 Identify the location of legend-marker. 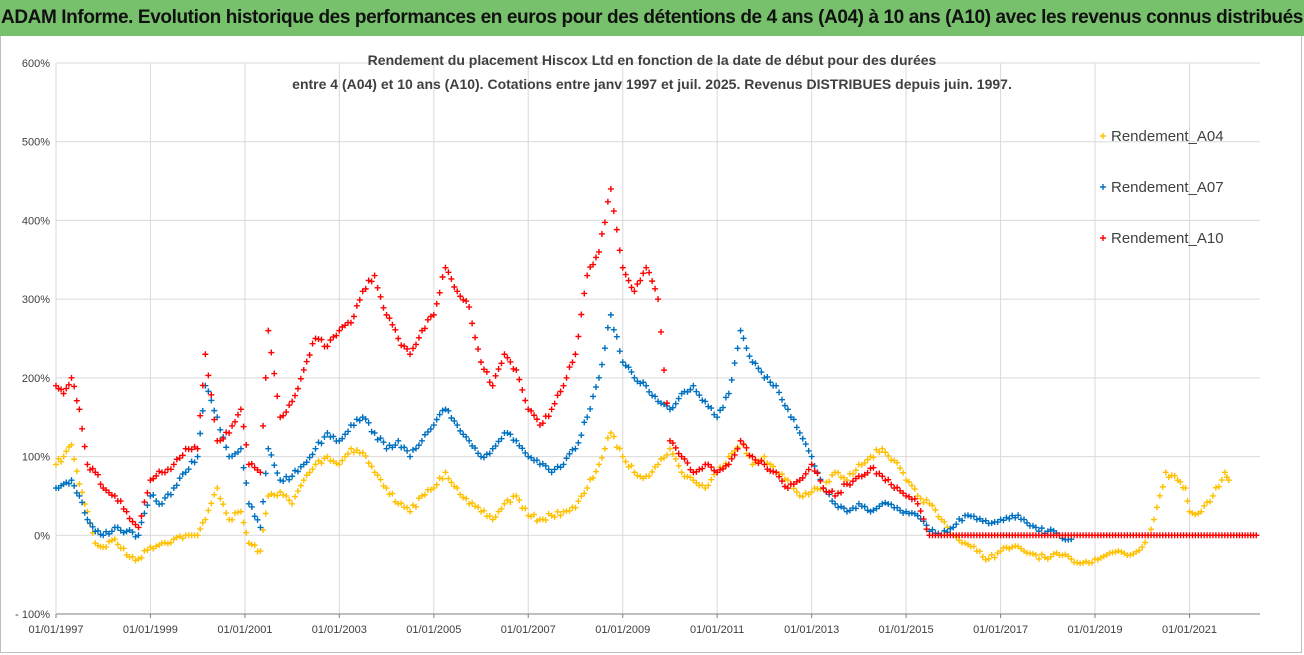
(1103, 136).